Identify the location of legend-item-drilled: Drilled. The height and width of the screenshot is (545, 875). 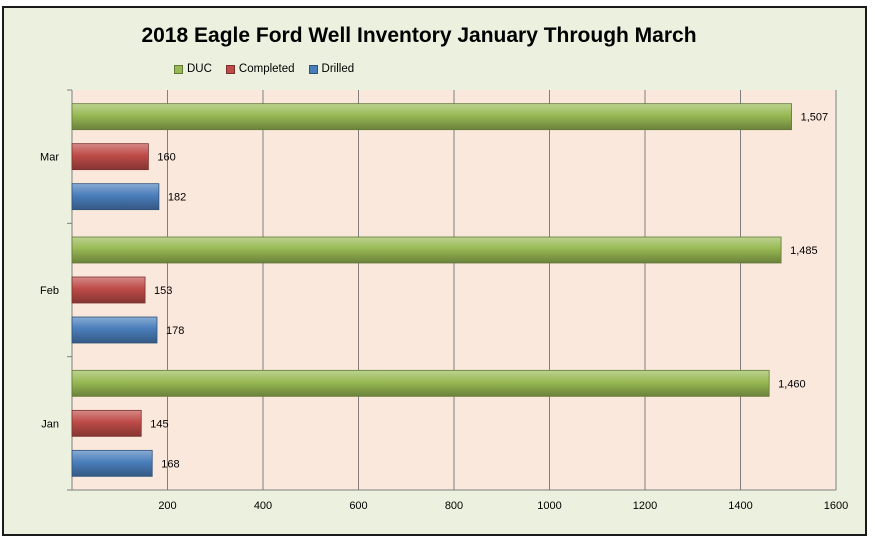
(331, 69).